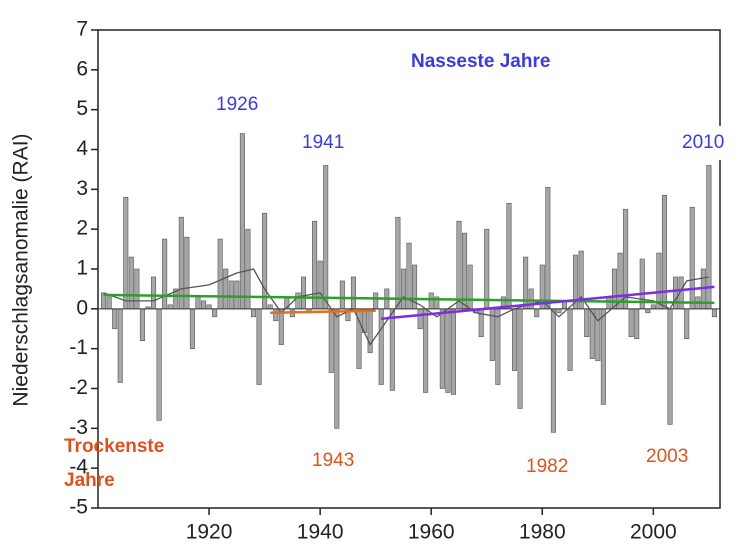 This screenshot has width=739, height=553. I want to click on annotation: 2003, so click(667, 457).